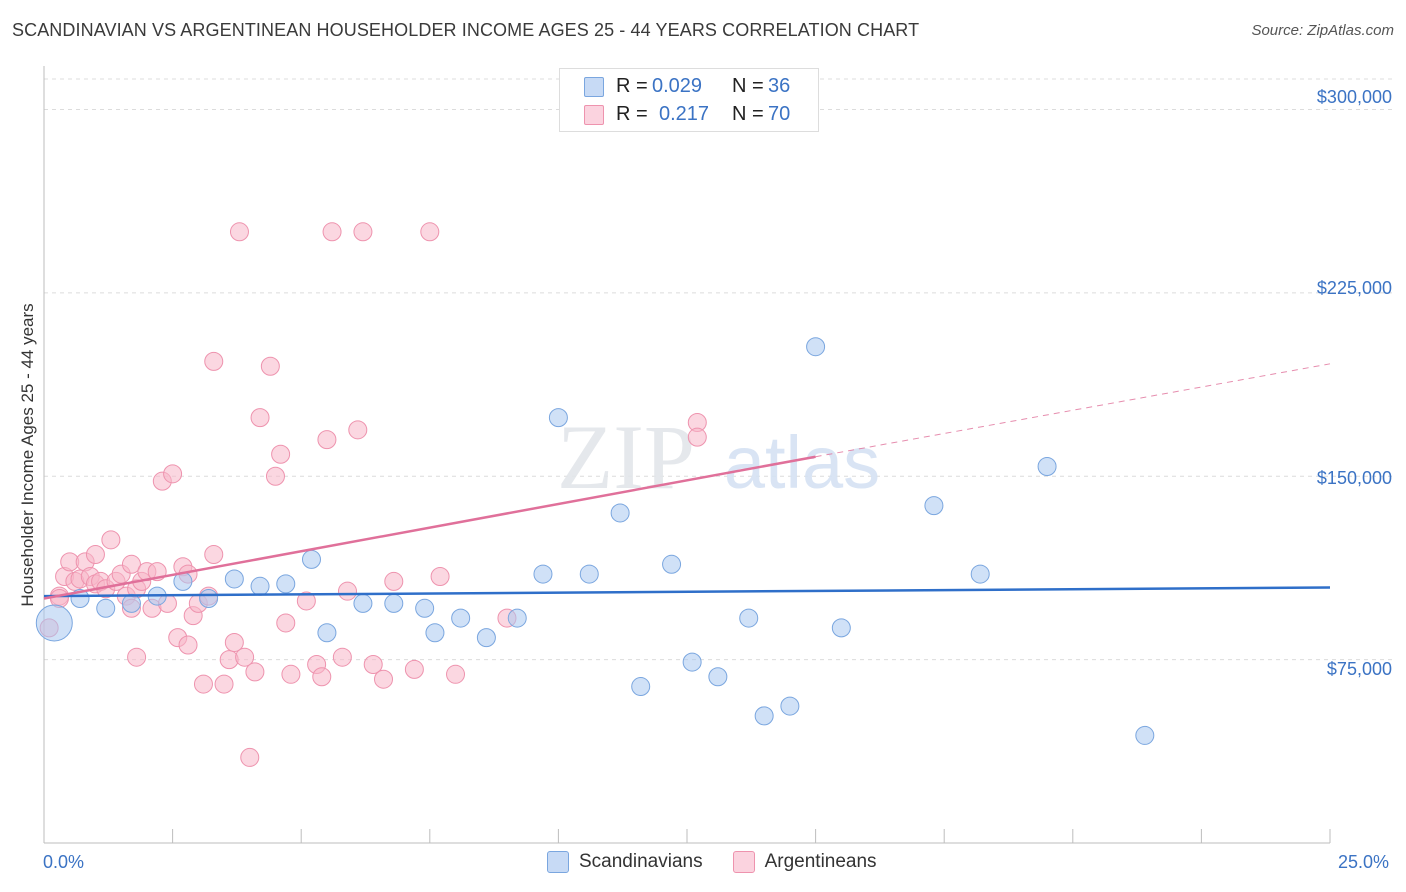 The width and height of the screenshot is (1406, 892). I want to click on legend-label: Scandinavians, so click(641, 861).